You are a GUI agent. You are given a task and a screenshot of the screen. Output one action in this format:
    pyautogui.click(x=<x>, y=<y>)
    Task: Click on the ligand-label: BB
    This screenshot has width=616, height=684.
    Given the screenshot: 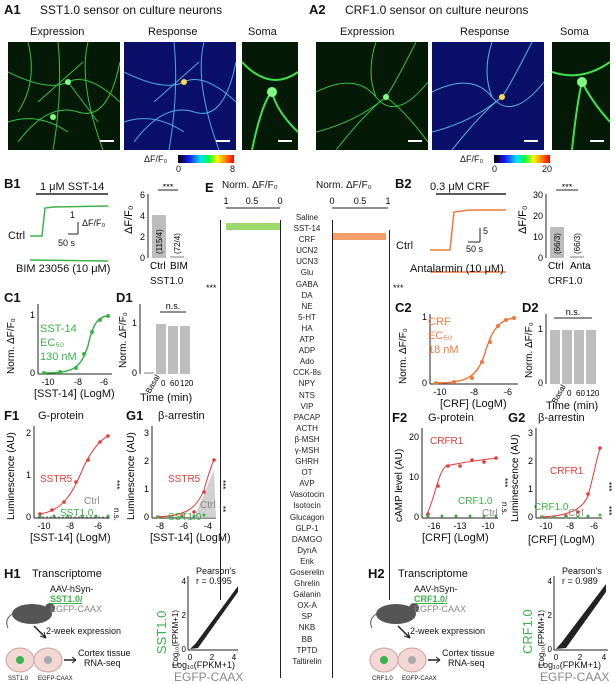 What is the action you would take?
    pyautogui.click(x=307, y=639)
    